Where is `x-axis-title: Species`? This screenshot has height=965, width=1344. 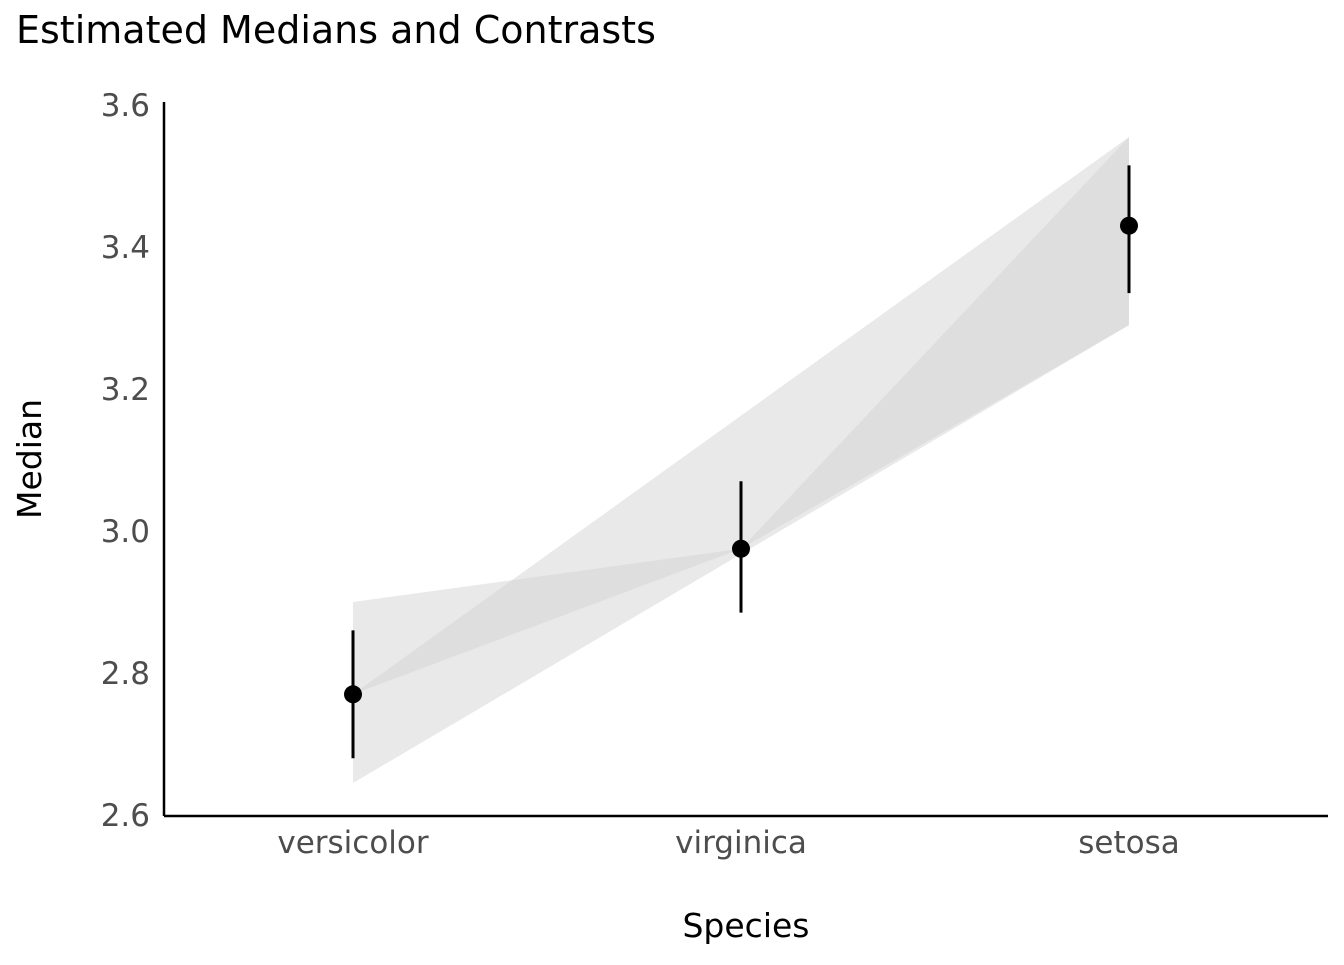
x-axis-title: Species is located at coordinates (745, 925).